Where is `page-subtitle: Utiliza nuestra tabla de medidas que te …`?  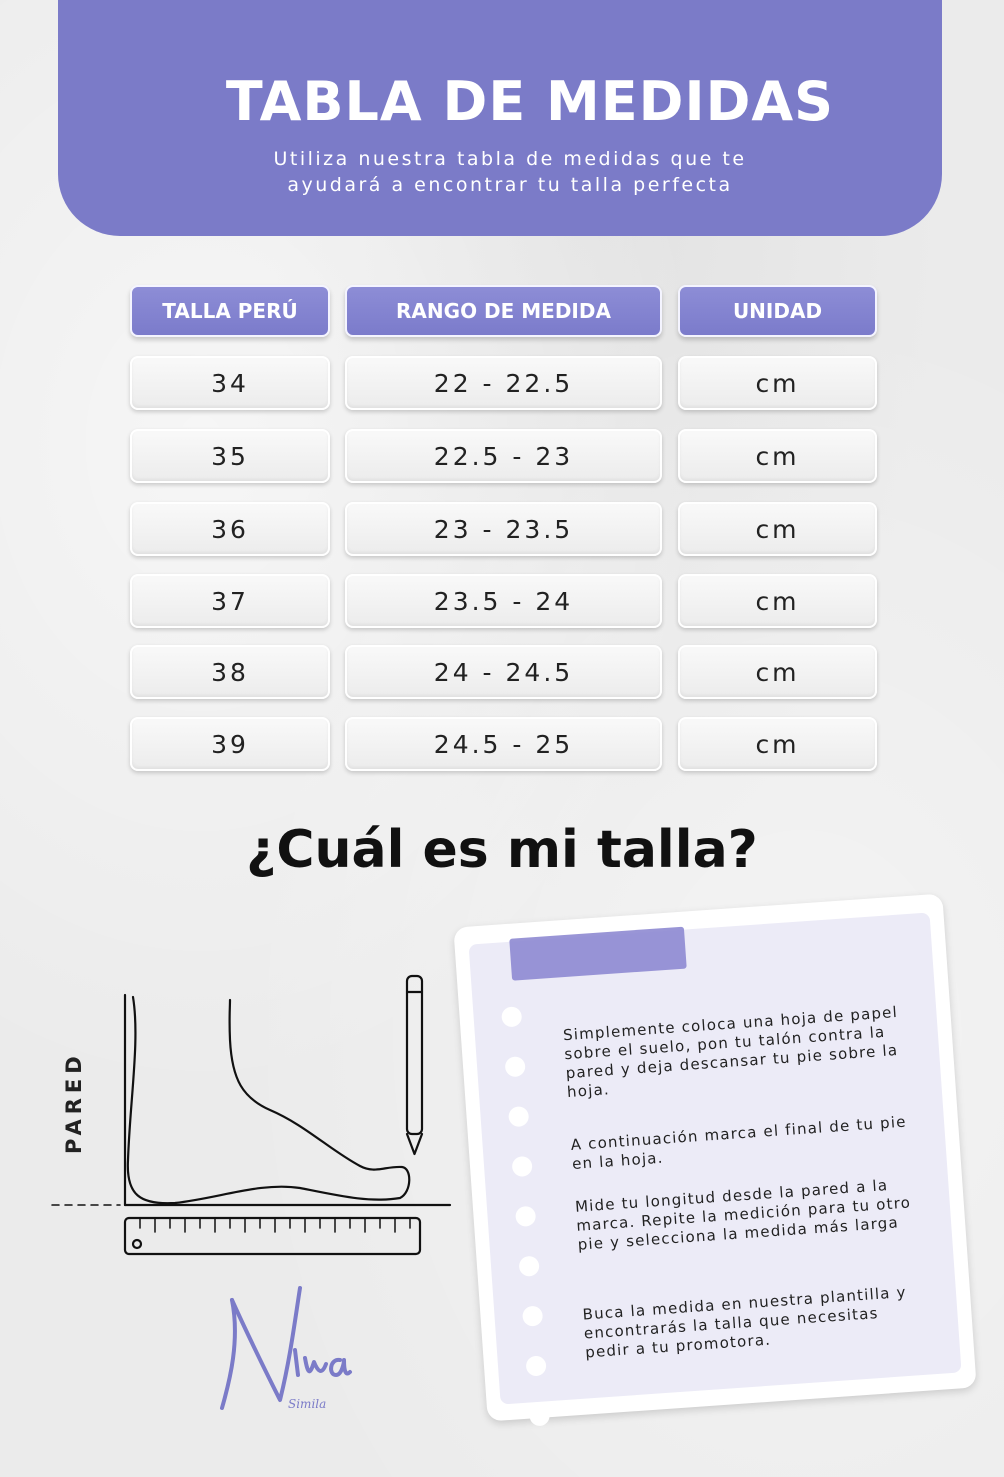 page-subtitle: Utiliza nuestra tabla de medidas que te … is located at coordinates (500, 172).